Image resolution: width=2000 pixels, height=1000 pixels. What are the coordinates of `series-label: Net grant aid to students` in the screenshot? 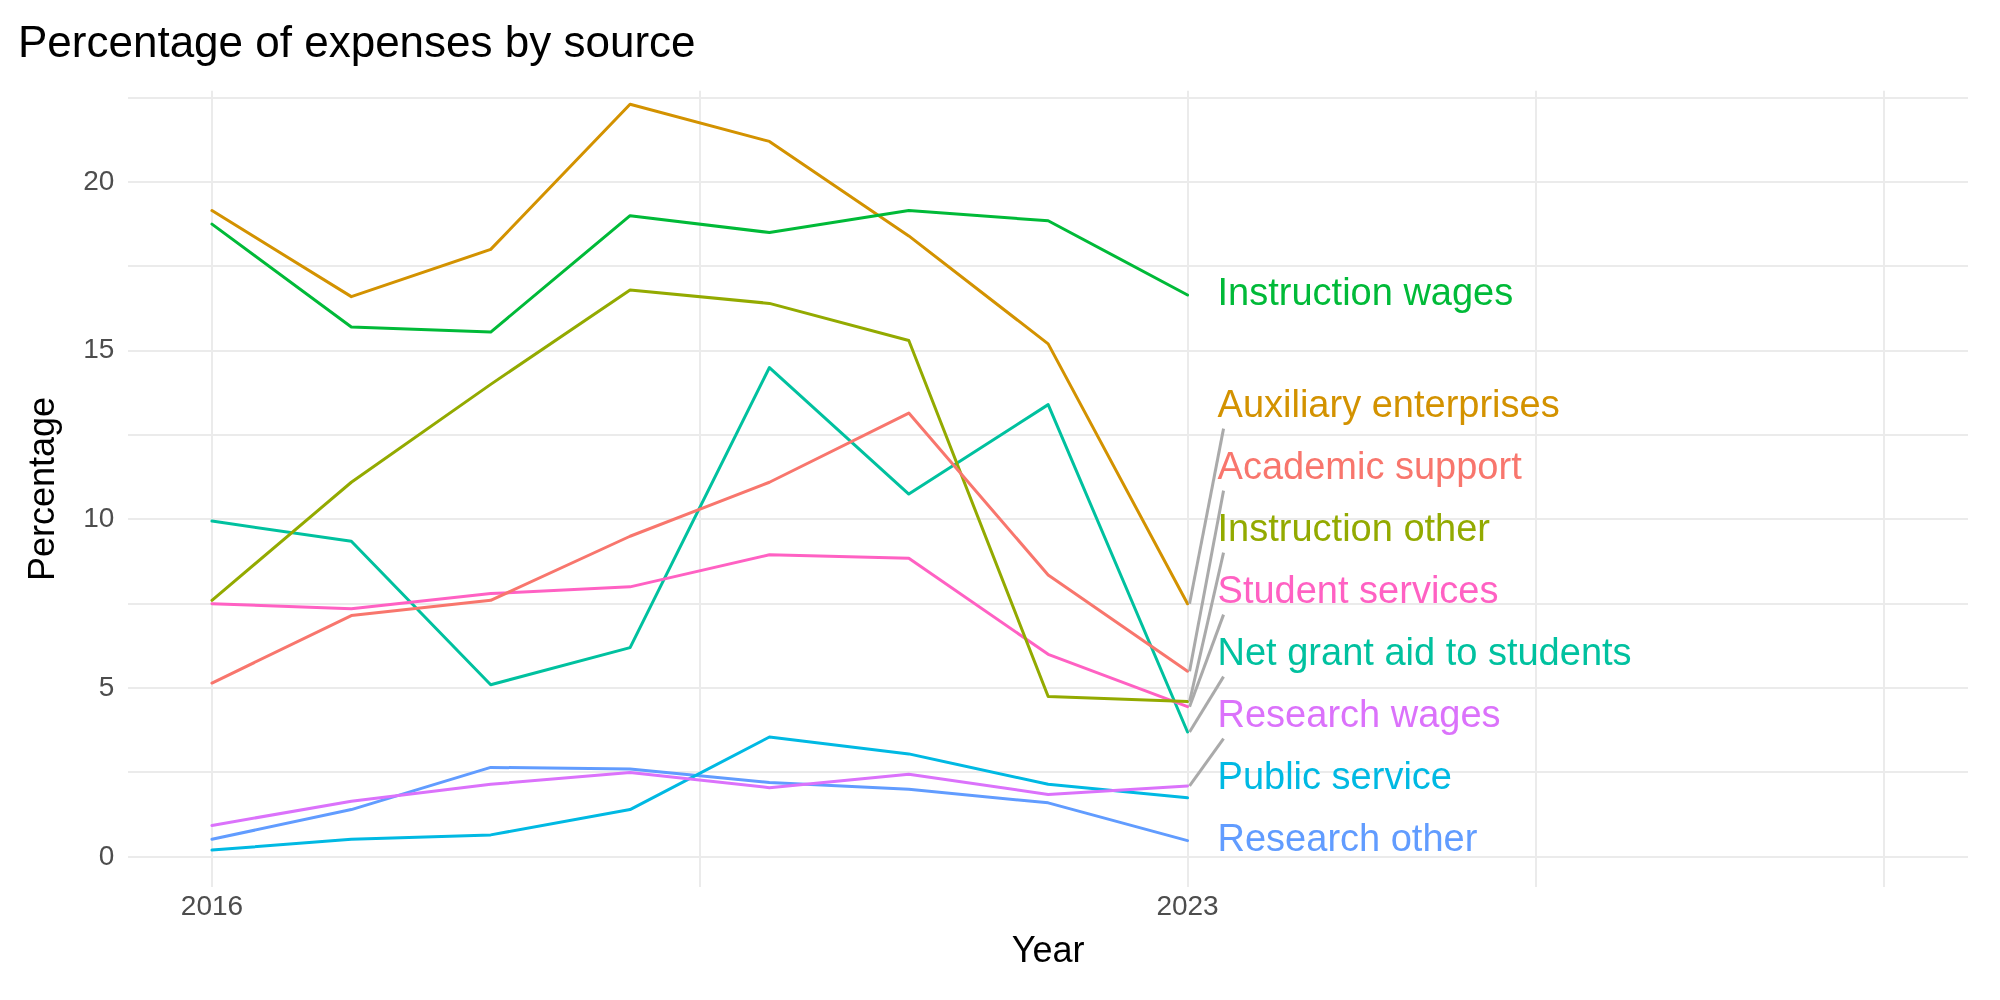 It's located at (1424, 652).